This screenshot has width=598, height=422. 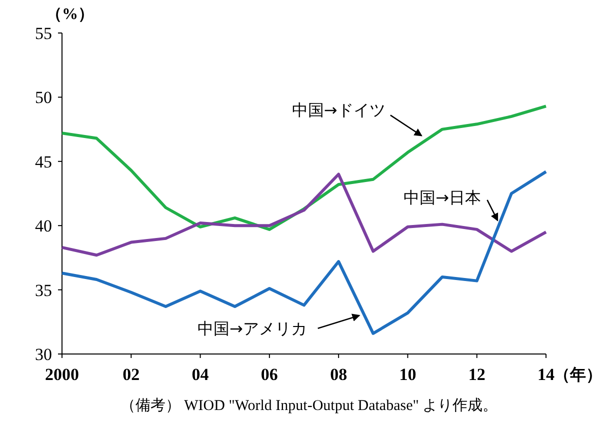 What do you see at coordinates (442, 197) in the screenshot?
I see `series-label: 中国→日本` at bounding box center [442, 197].